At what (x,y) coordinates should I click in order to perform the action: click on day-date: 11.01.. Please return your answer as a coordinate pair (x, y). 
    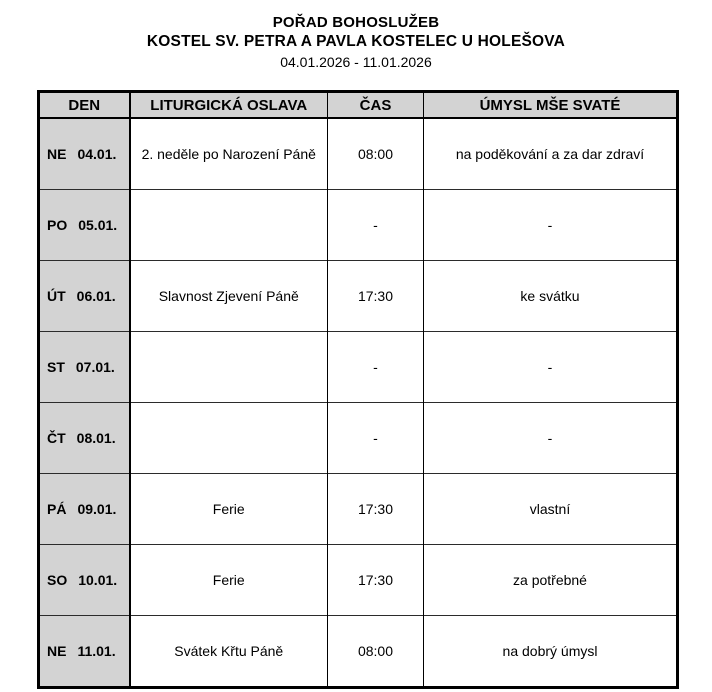
    Looking at the image, I should click on (96, 650).